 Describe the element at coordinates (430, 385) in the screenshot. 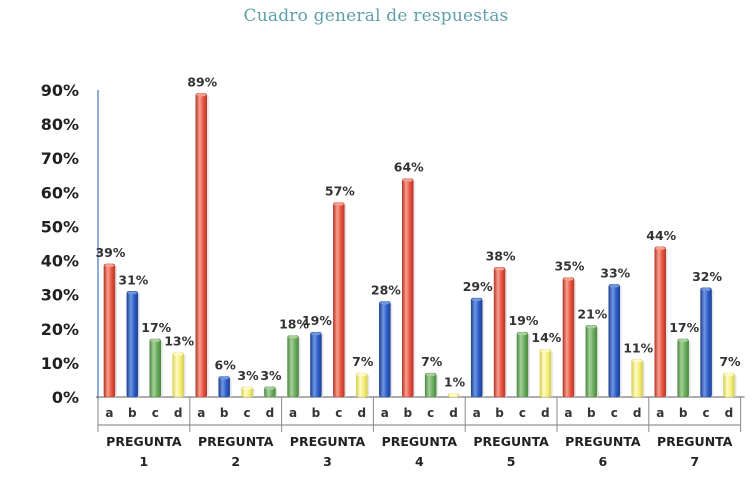

I see `bar-pregunta-4-c` at that location.